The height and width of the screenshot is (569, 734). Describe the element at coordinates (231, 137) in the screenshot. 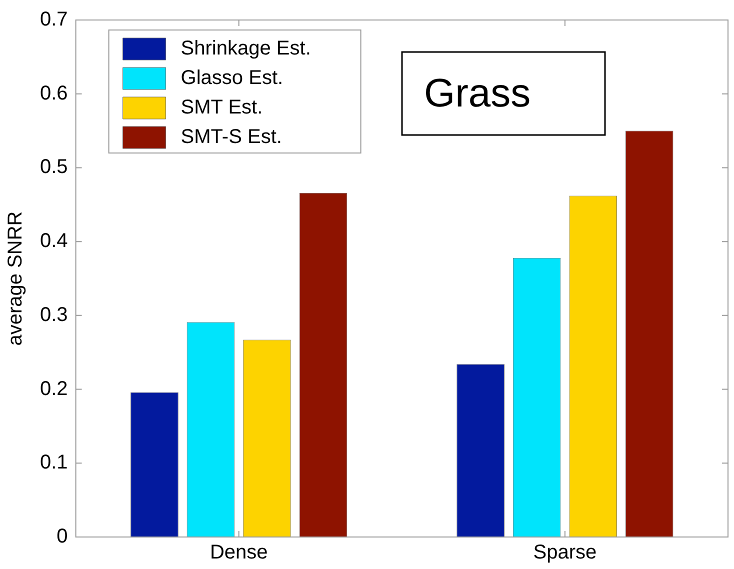

I see `legend-label: SMT-S Est.` at that location.